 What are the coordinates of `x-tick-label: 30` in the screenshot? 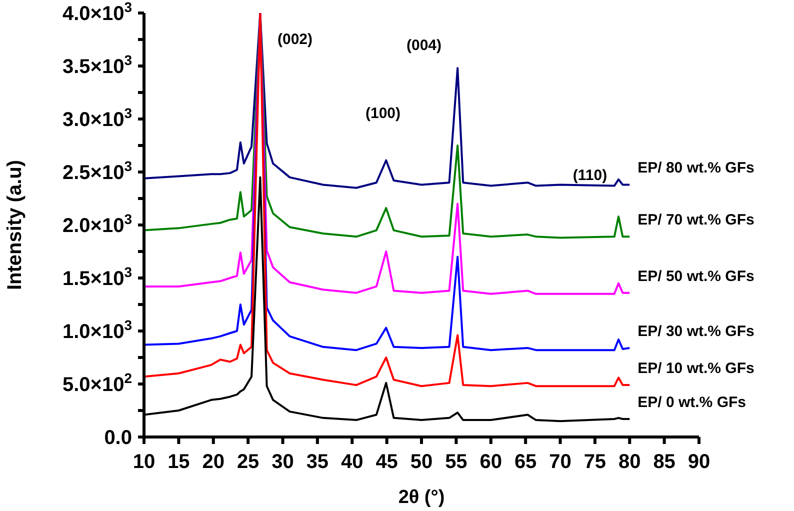 It's located at (283, 462).